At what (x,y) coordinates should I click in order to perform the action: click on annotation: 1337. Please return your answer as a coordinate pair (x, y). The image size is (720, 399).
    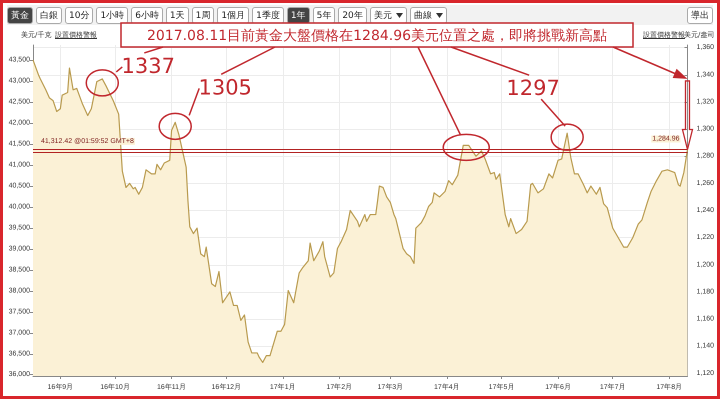
    Looking at the image, I should click on (149, 66).